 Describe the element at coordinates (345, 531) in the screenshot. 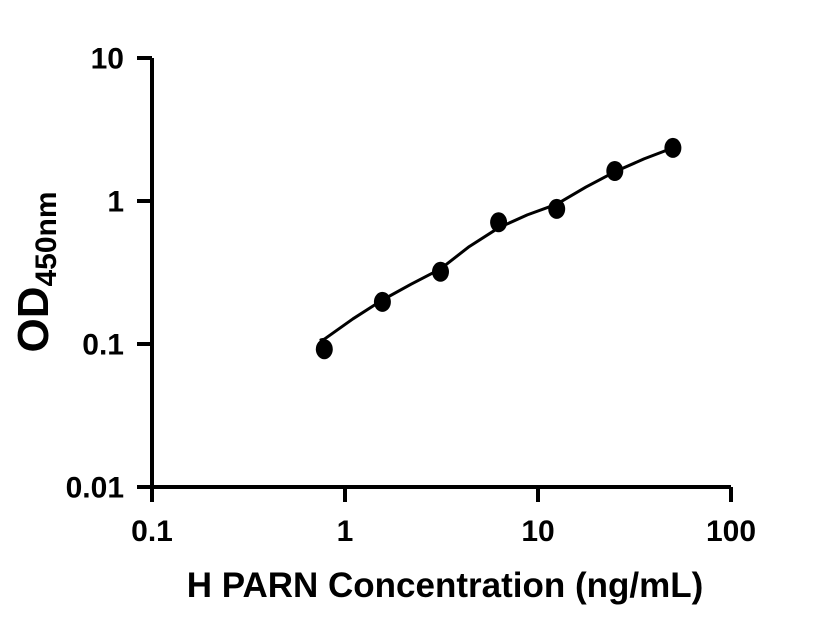

I see `x-tick-label: 1` at that location.